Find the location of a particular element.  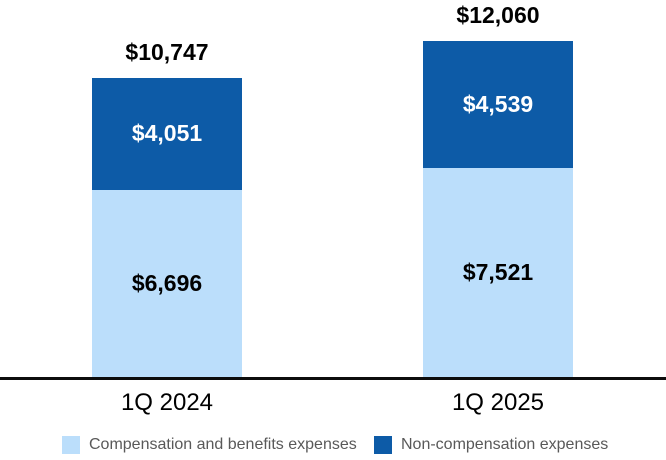

legend-item-compensation: Compensation and benefits expenses is located at coordinates (209, 445).